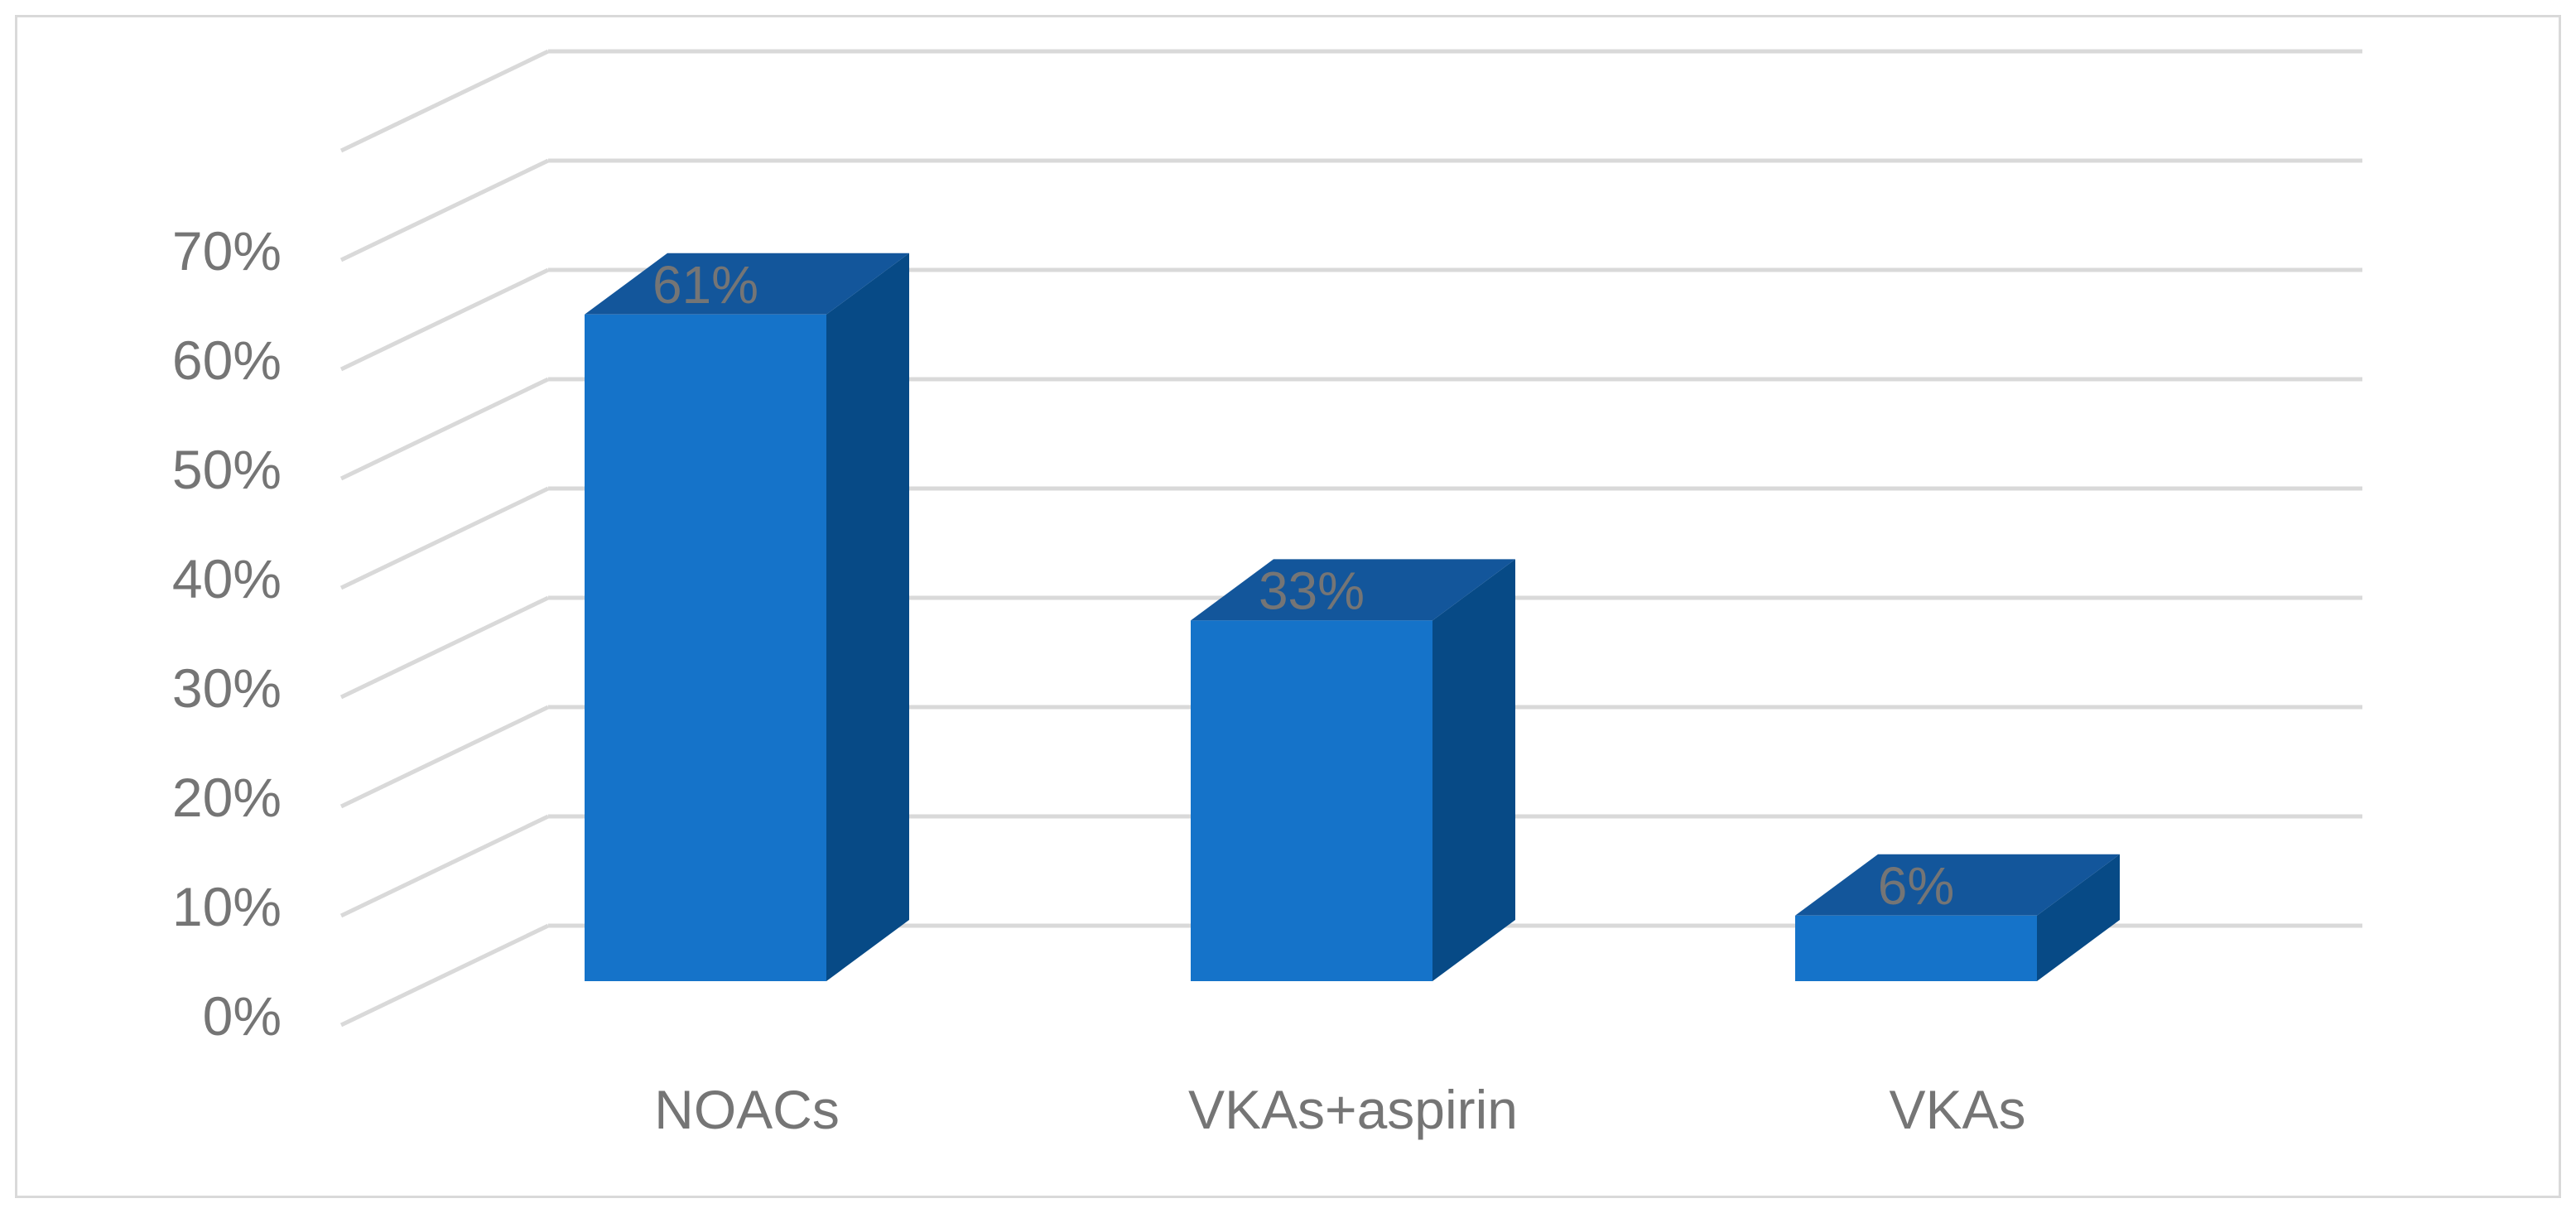 This screenshot has width=2576, height=1213. What do you see at coordinates (227, 469) in the screenshot?
I see `y-tick-label: 50%` at bounding box center [227, 469].